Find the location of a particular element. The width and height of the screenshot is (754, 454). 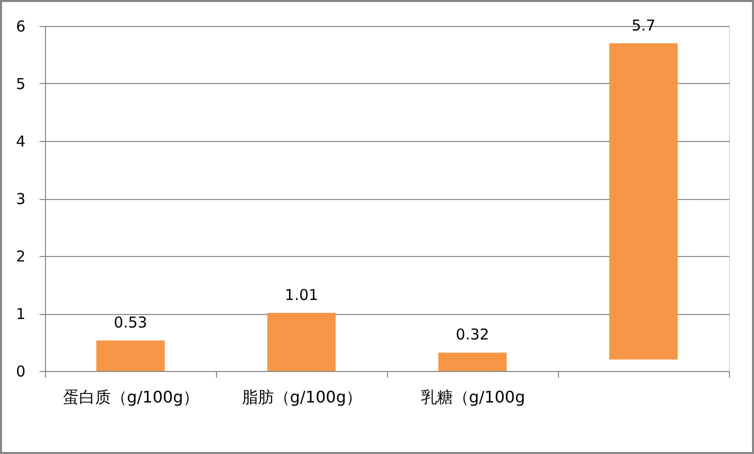

data-label: 5.7 is located at coordinates (644, 25).